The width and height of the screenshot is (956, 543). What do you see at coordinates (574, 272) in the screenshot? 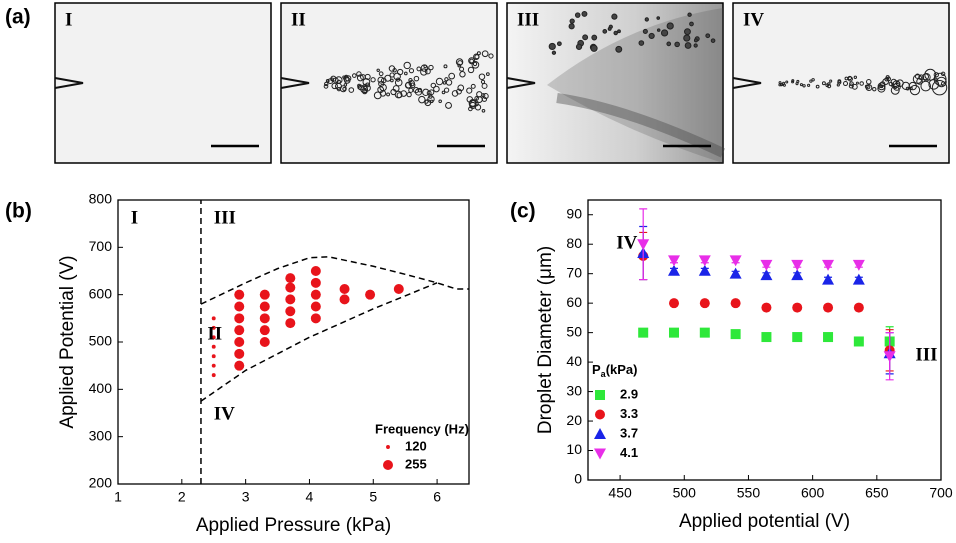
I see `y-tick-label: 70` at bounding box center [574, 272].